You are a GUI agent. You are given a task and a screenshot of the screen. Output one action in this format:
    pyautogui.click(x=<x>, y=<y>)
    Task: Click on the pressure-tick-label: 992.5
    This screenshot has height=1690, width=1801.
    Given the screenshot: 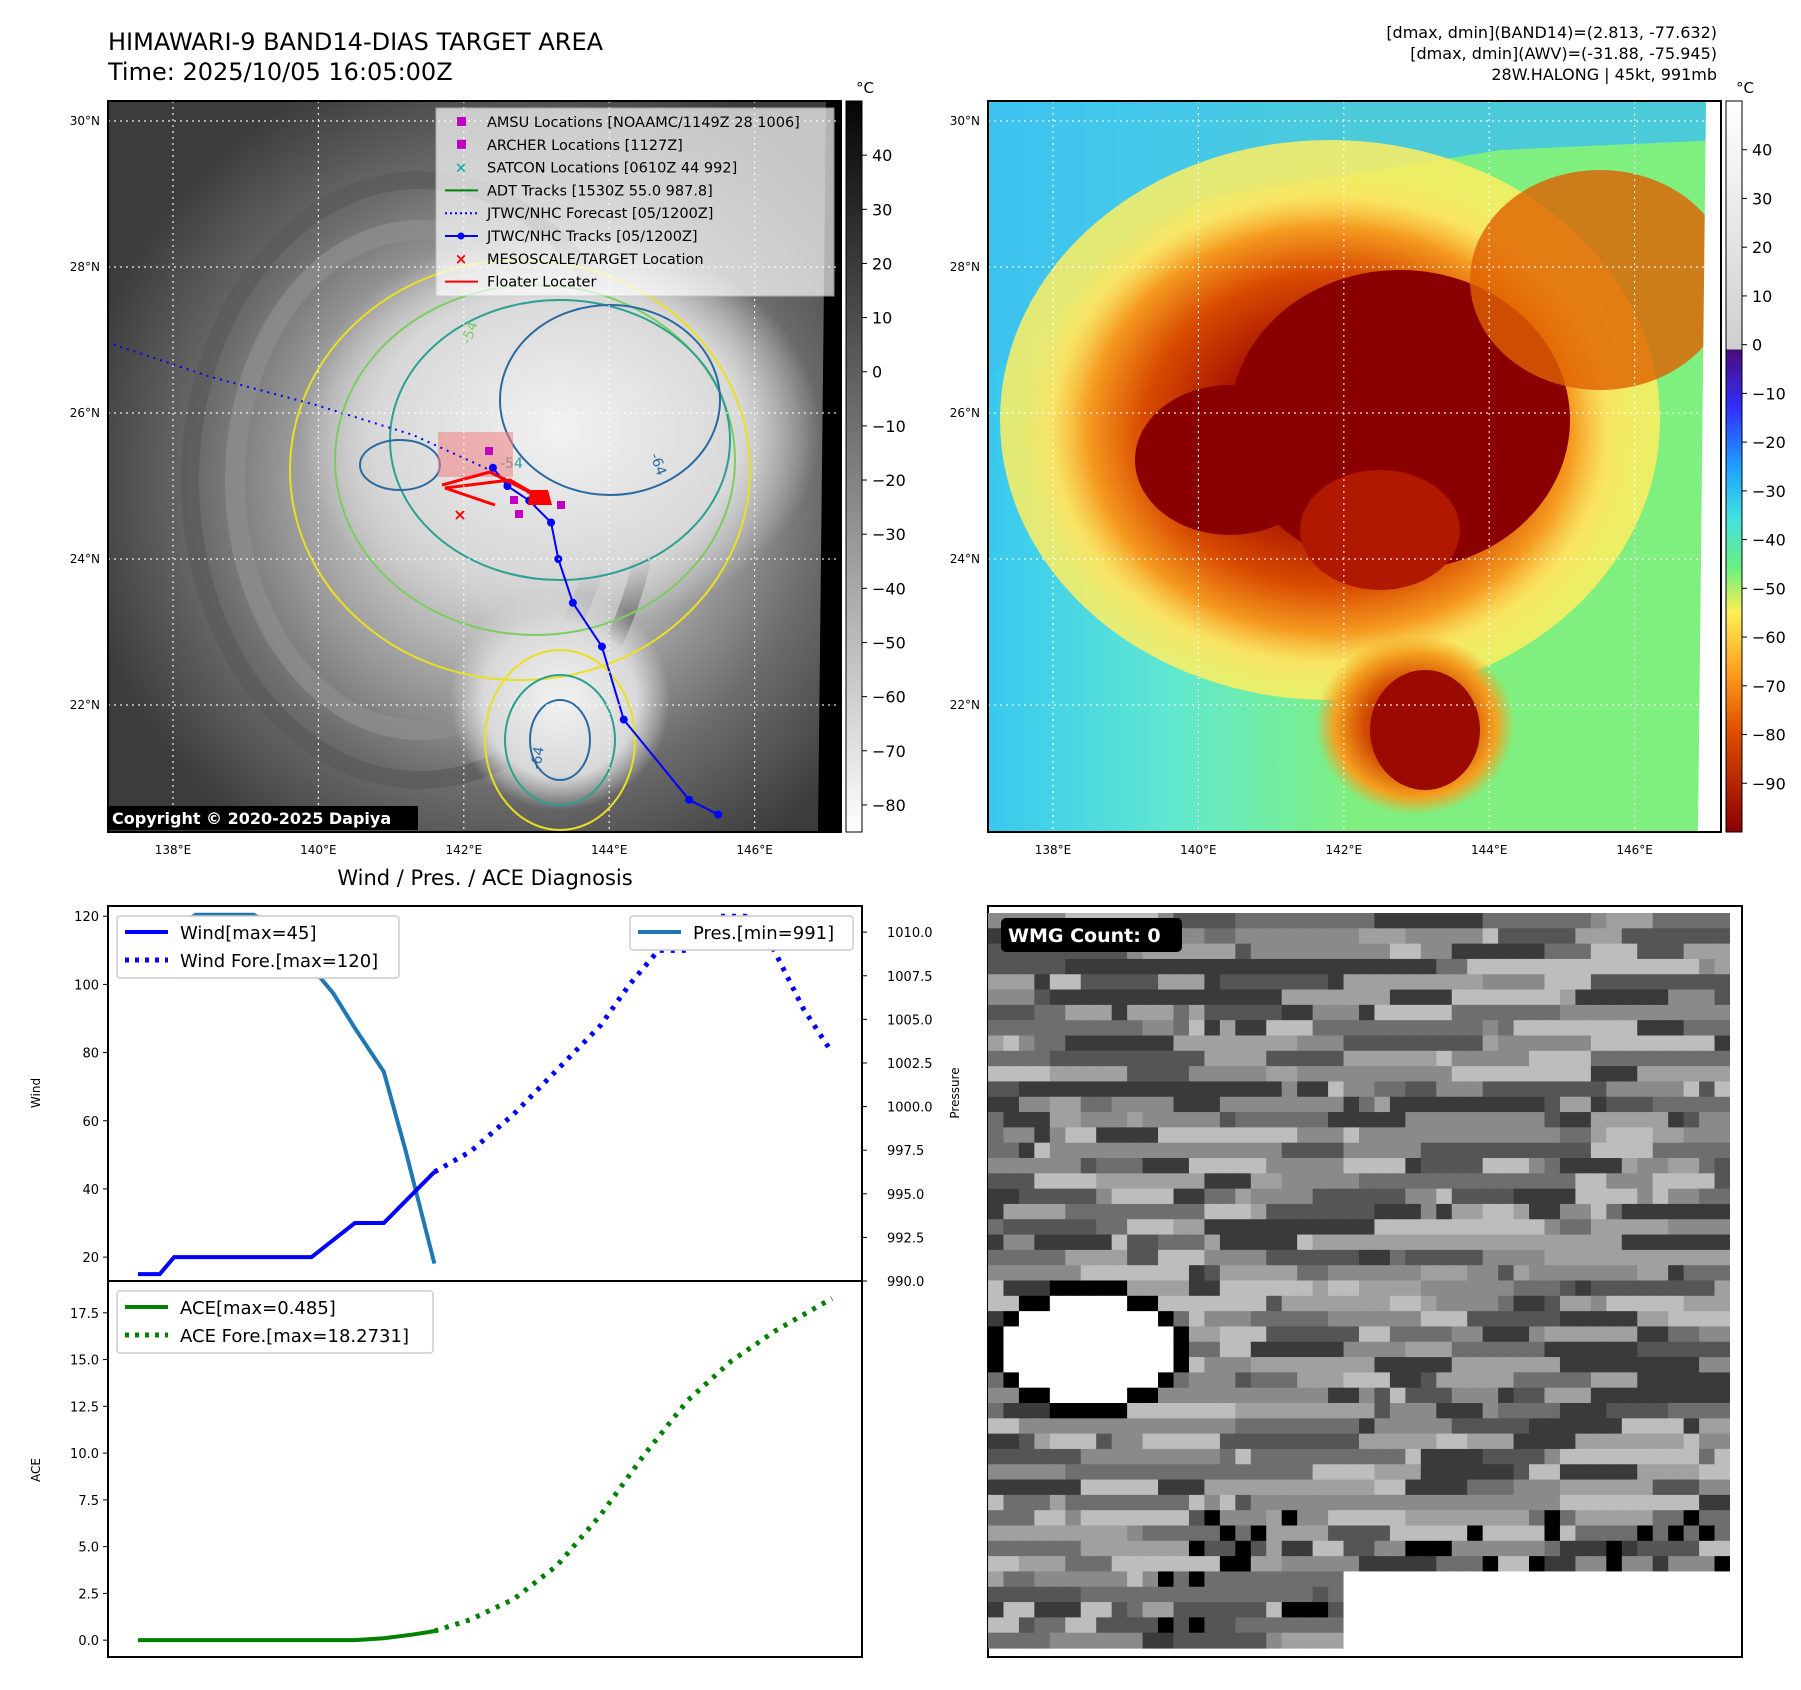 What is the action you would take?
    pyautogui.click(x=905, y=1238)
    